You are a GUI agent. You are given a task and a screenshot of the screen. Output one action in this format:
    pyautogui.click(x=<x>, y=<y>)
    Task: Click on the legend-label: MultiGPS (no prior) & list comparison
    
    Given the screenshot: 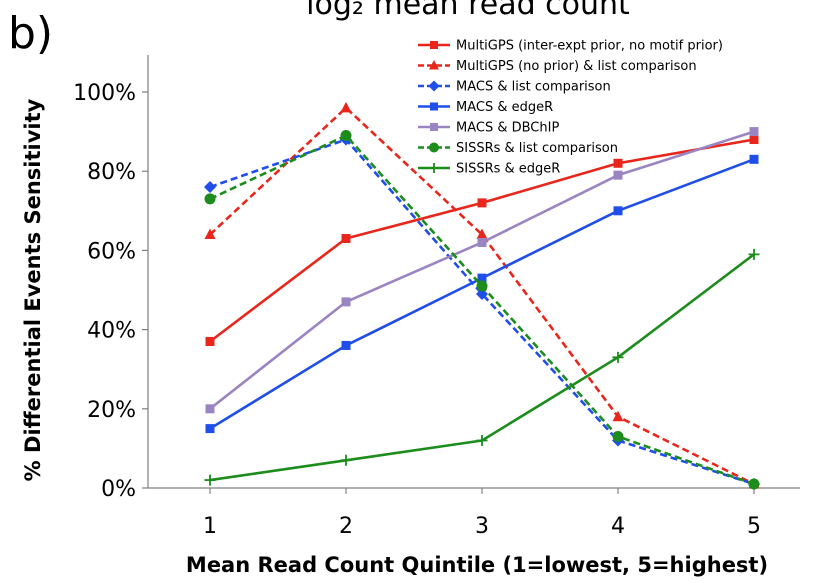 What is the action you would take?
    pyautogui.click(x=576, y=66)
    